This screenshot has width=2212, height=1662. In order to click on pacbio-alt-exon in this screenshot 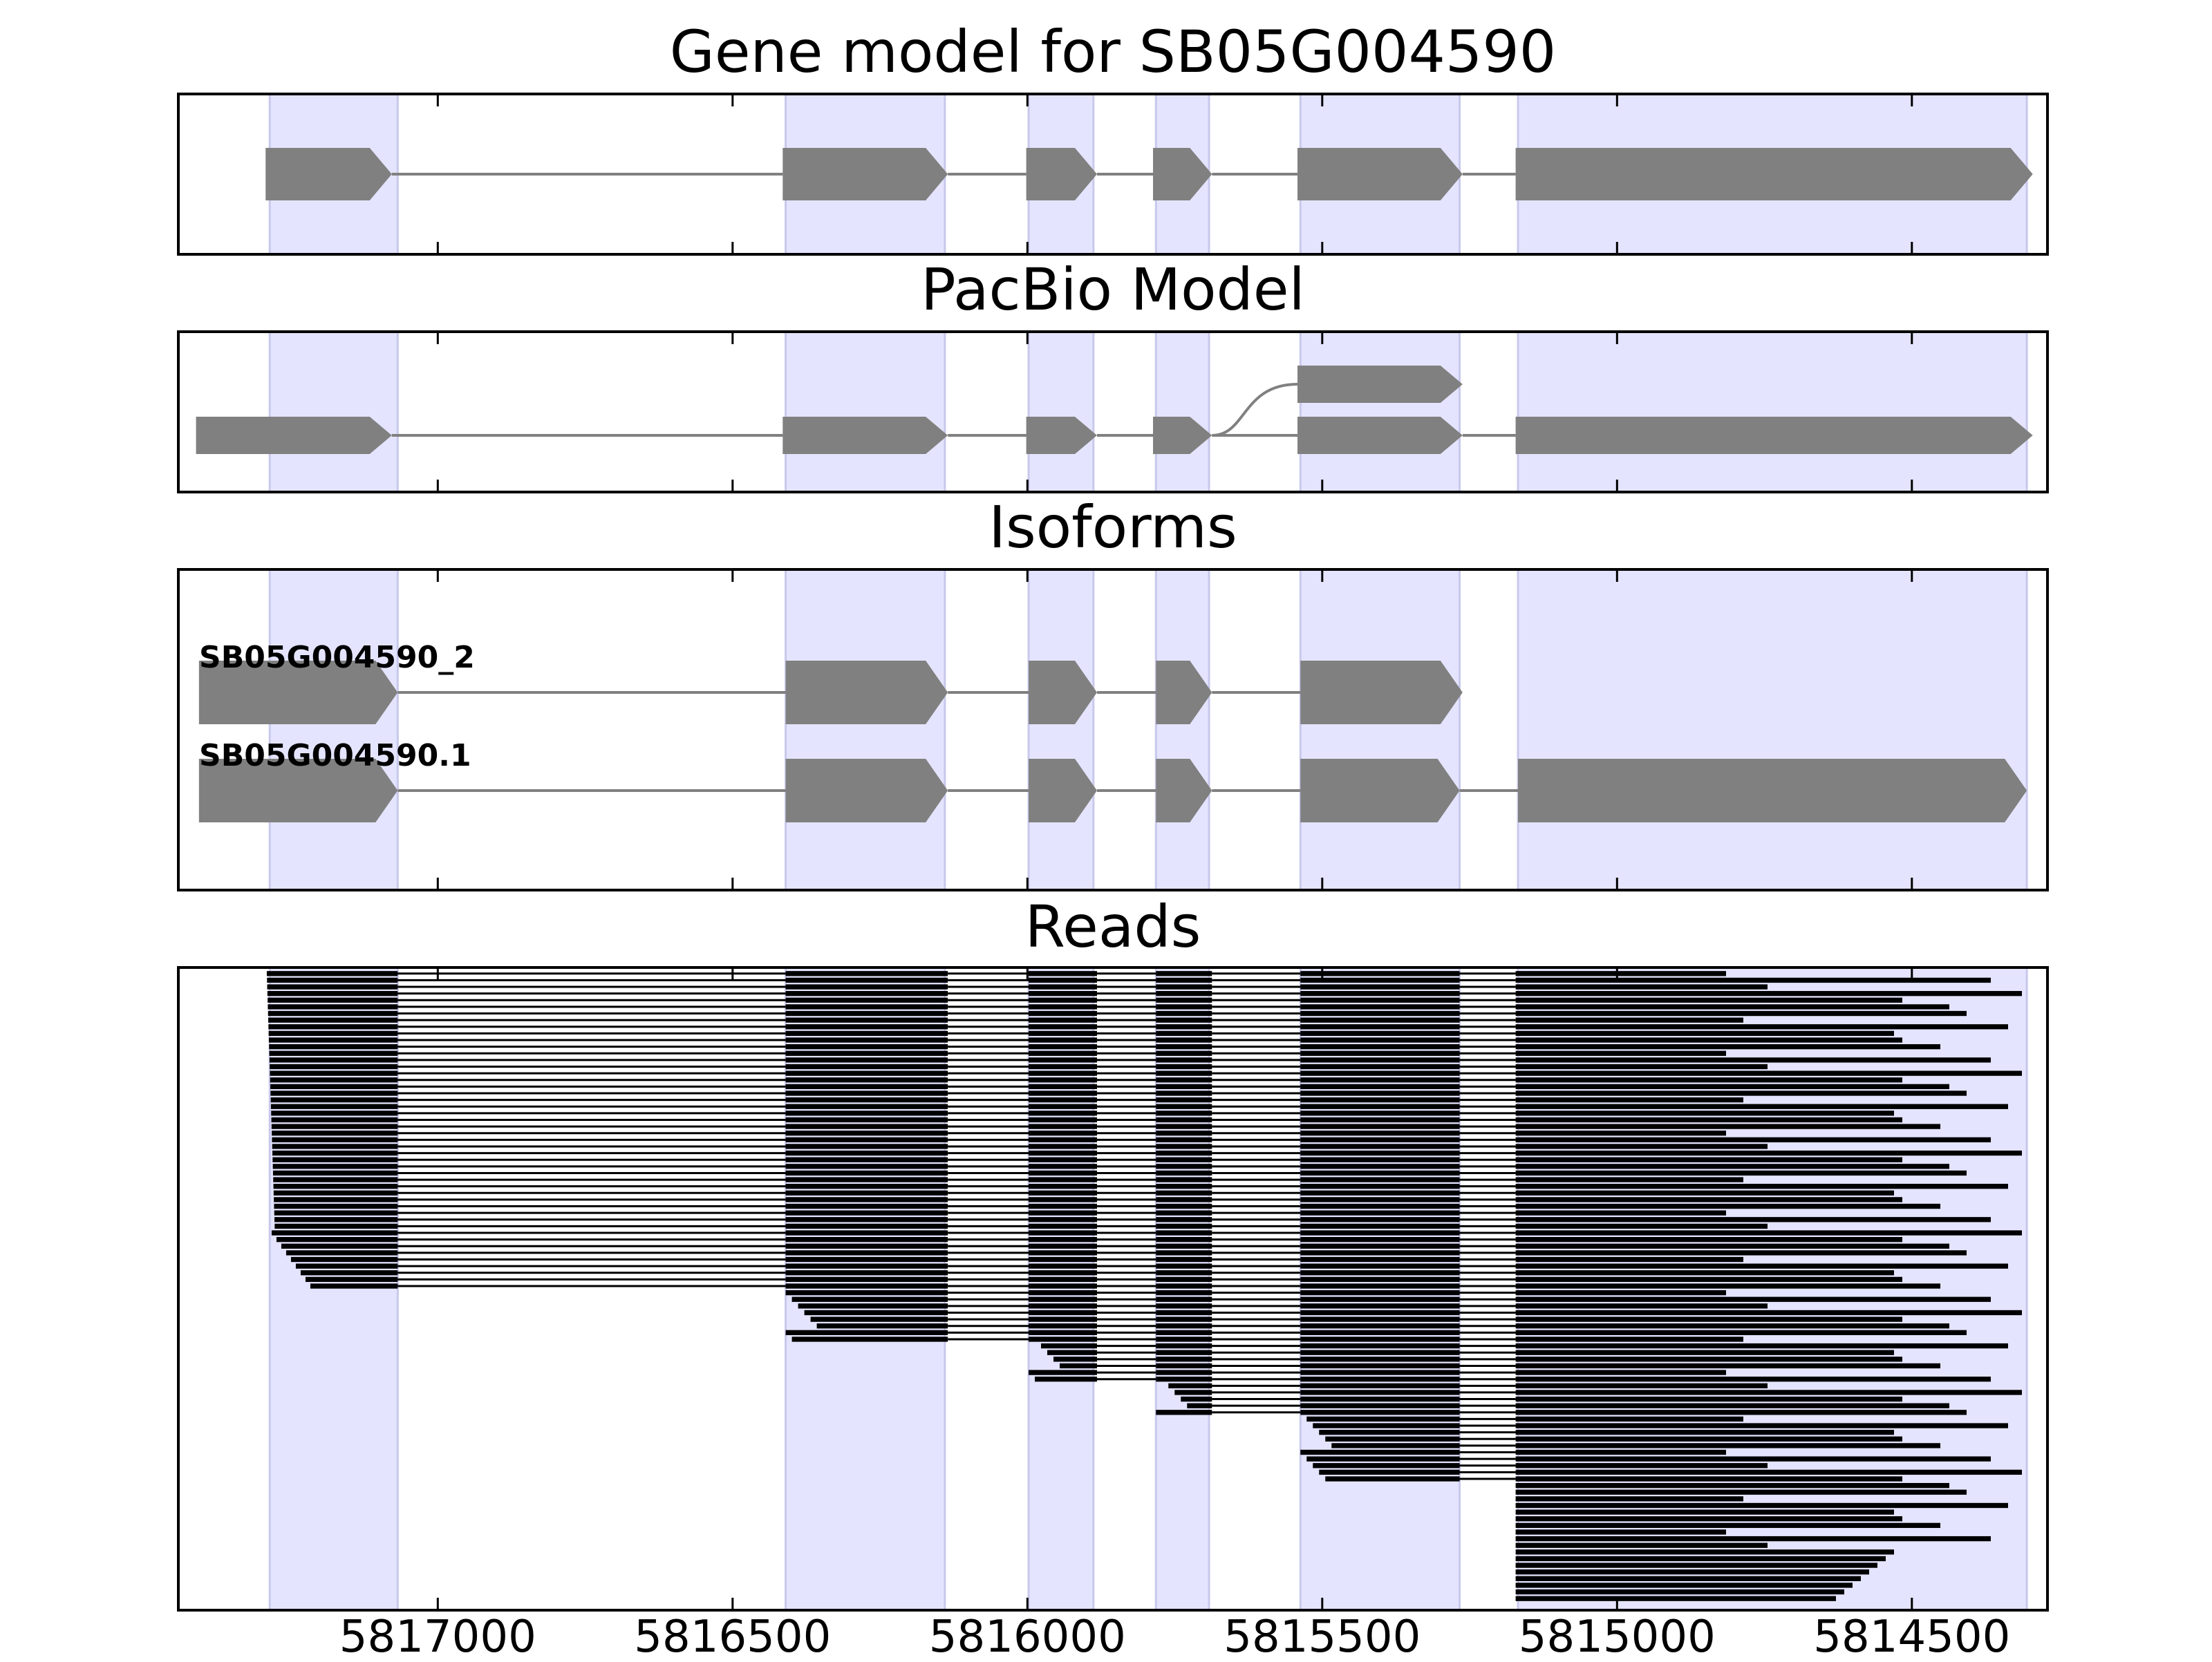, I will do `click(1380, 384)`.